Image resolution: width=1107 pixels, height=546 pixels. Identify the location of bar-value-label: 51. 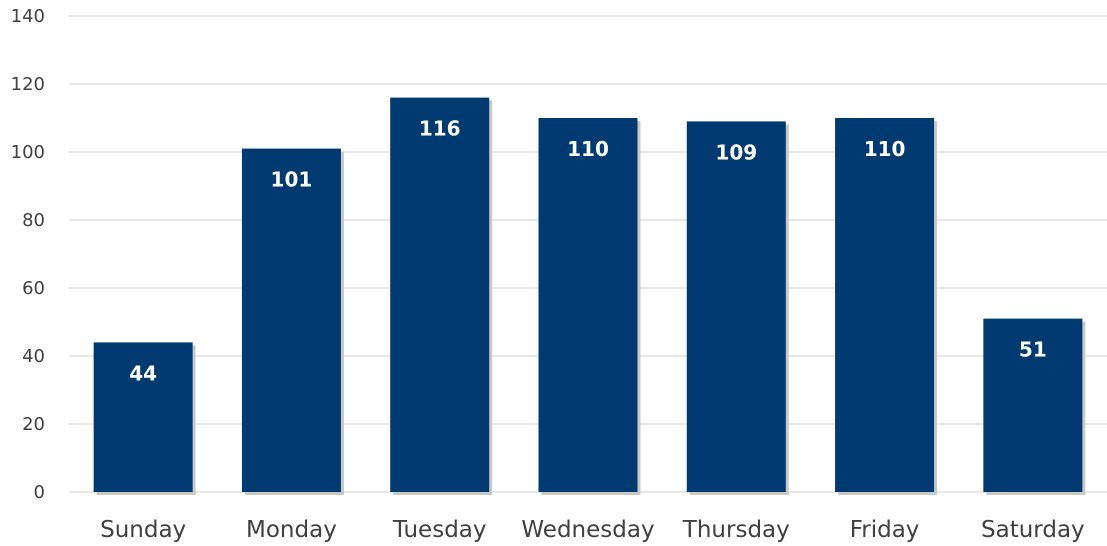
(1033, 350).